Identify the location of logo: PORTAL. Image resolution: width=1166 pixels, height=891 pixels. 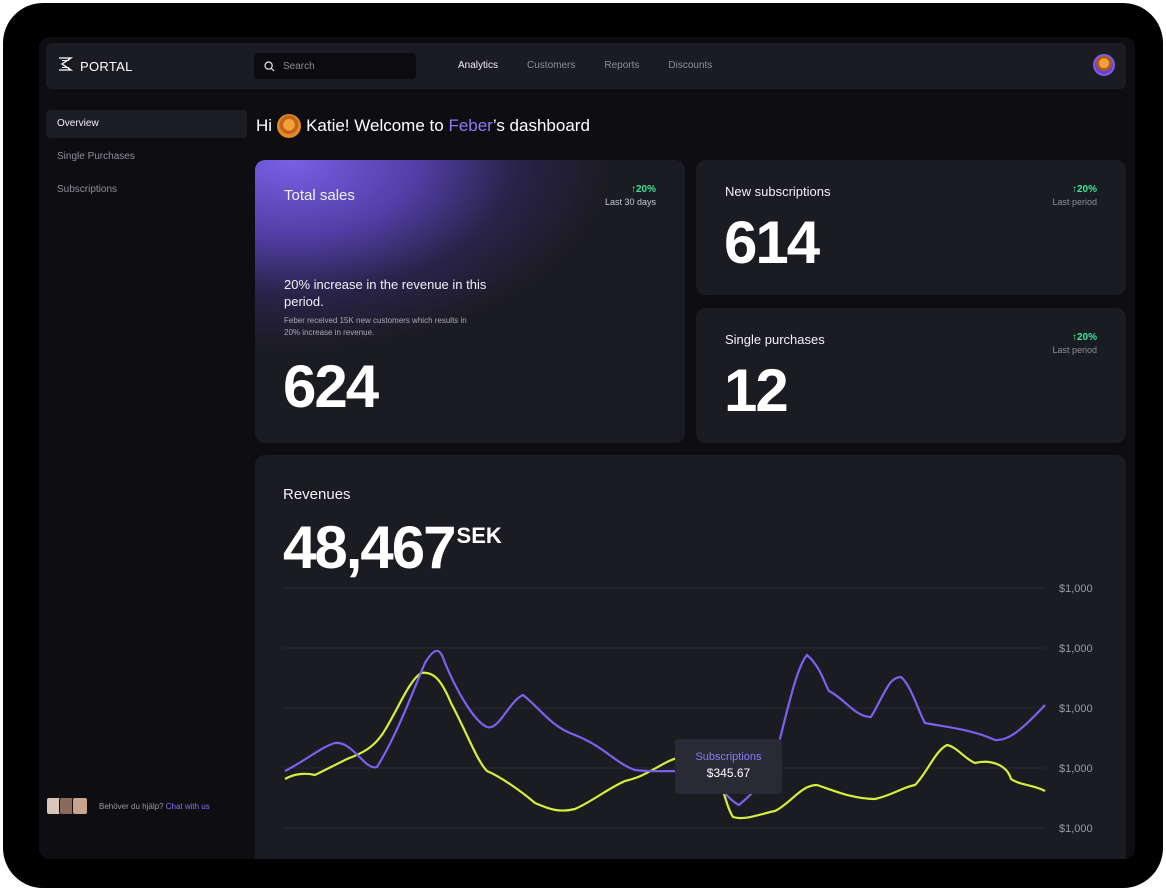
(95, 66).